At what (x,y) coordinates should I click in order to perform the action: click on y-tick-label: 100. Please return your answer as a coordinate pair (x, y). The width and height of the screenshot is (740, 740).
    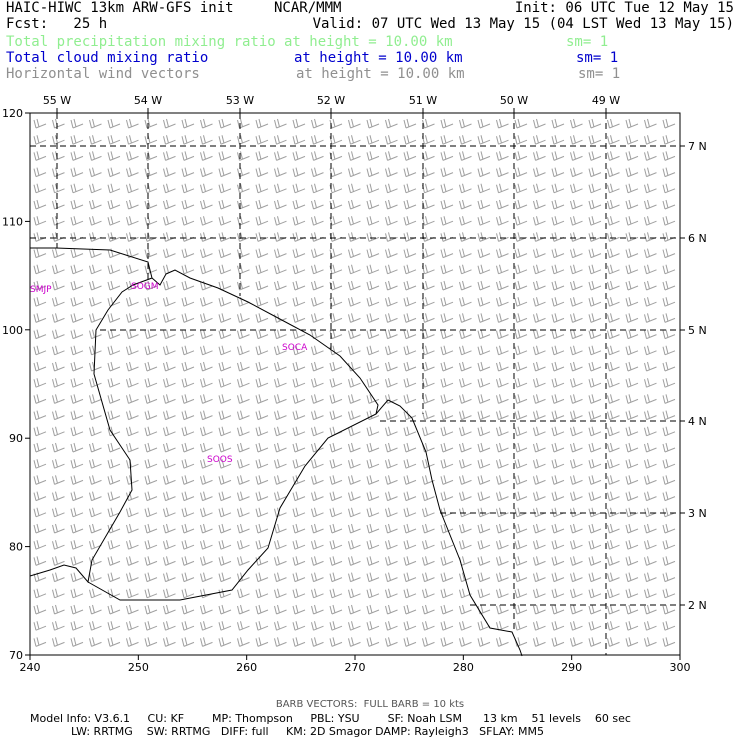
    Looking at the image, I should click on (12, 330).